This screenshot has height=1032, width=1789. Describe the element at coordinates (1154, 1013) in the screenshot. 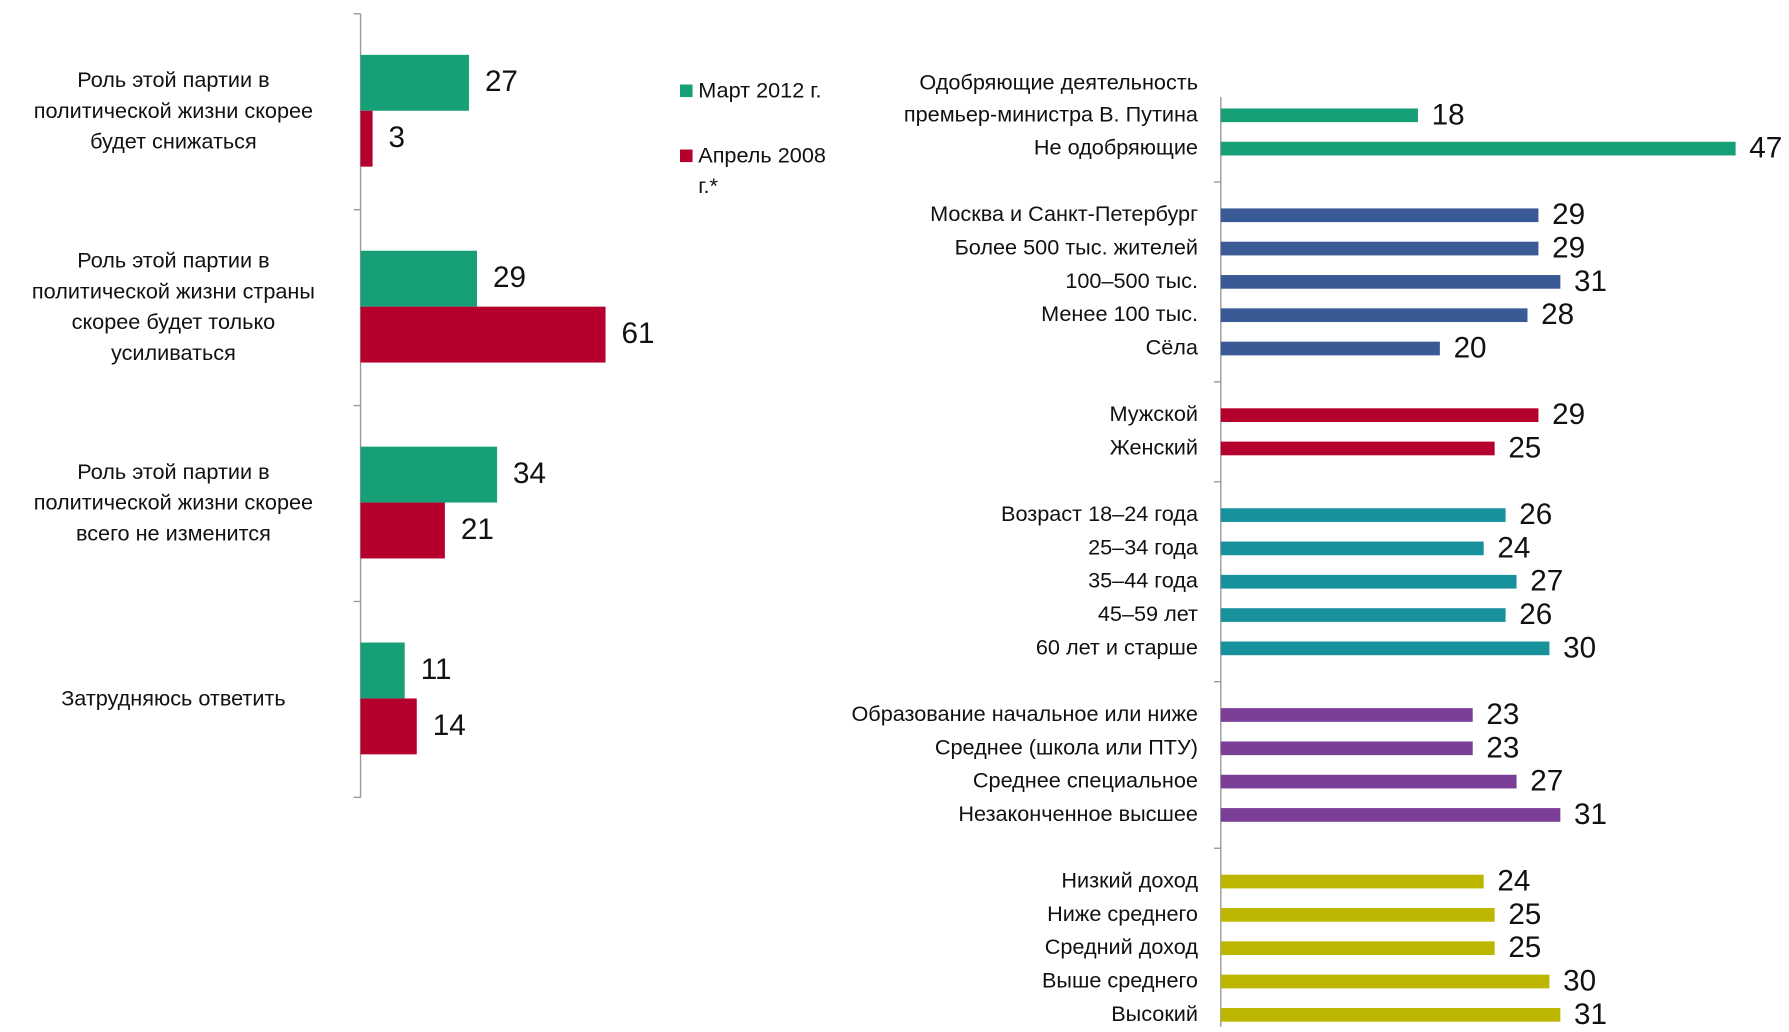

I see `category-label: Высокий` at that location.